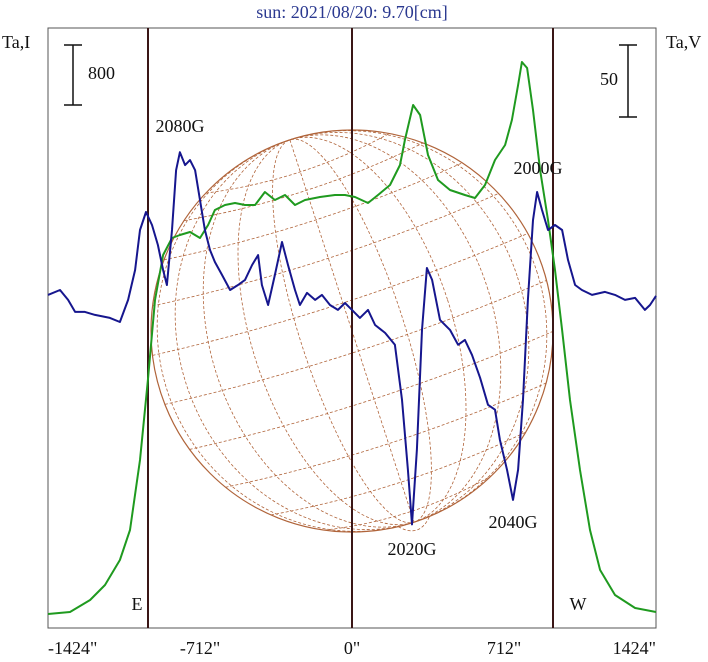 This screenshot has width=708, height=662. I want to click on y-axis-label: Ta,I, so click(16, 42).